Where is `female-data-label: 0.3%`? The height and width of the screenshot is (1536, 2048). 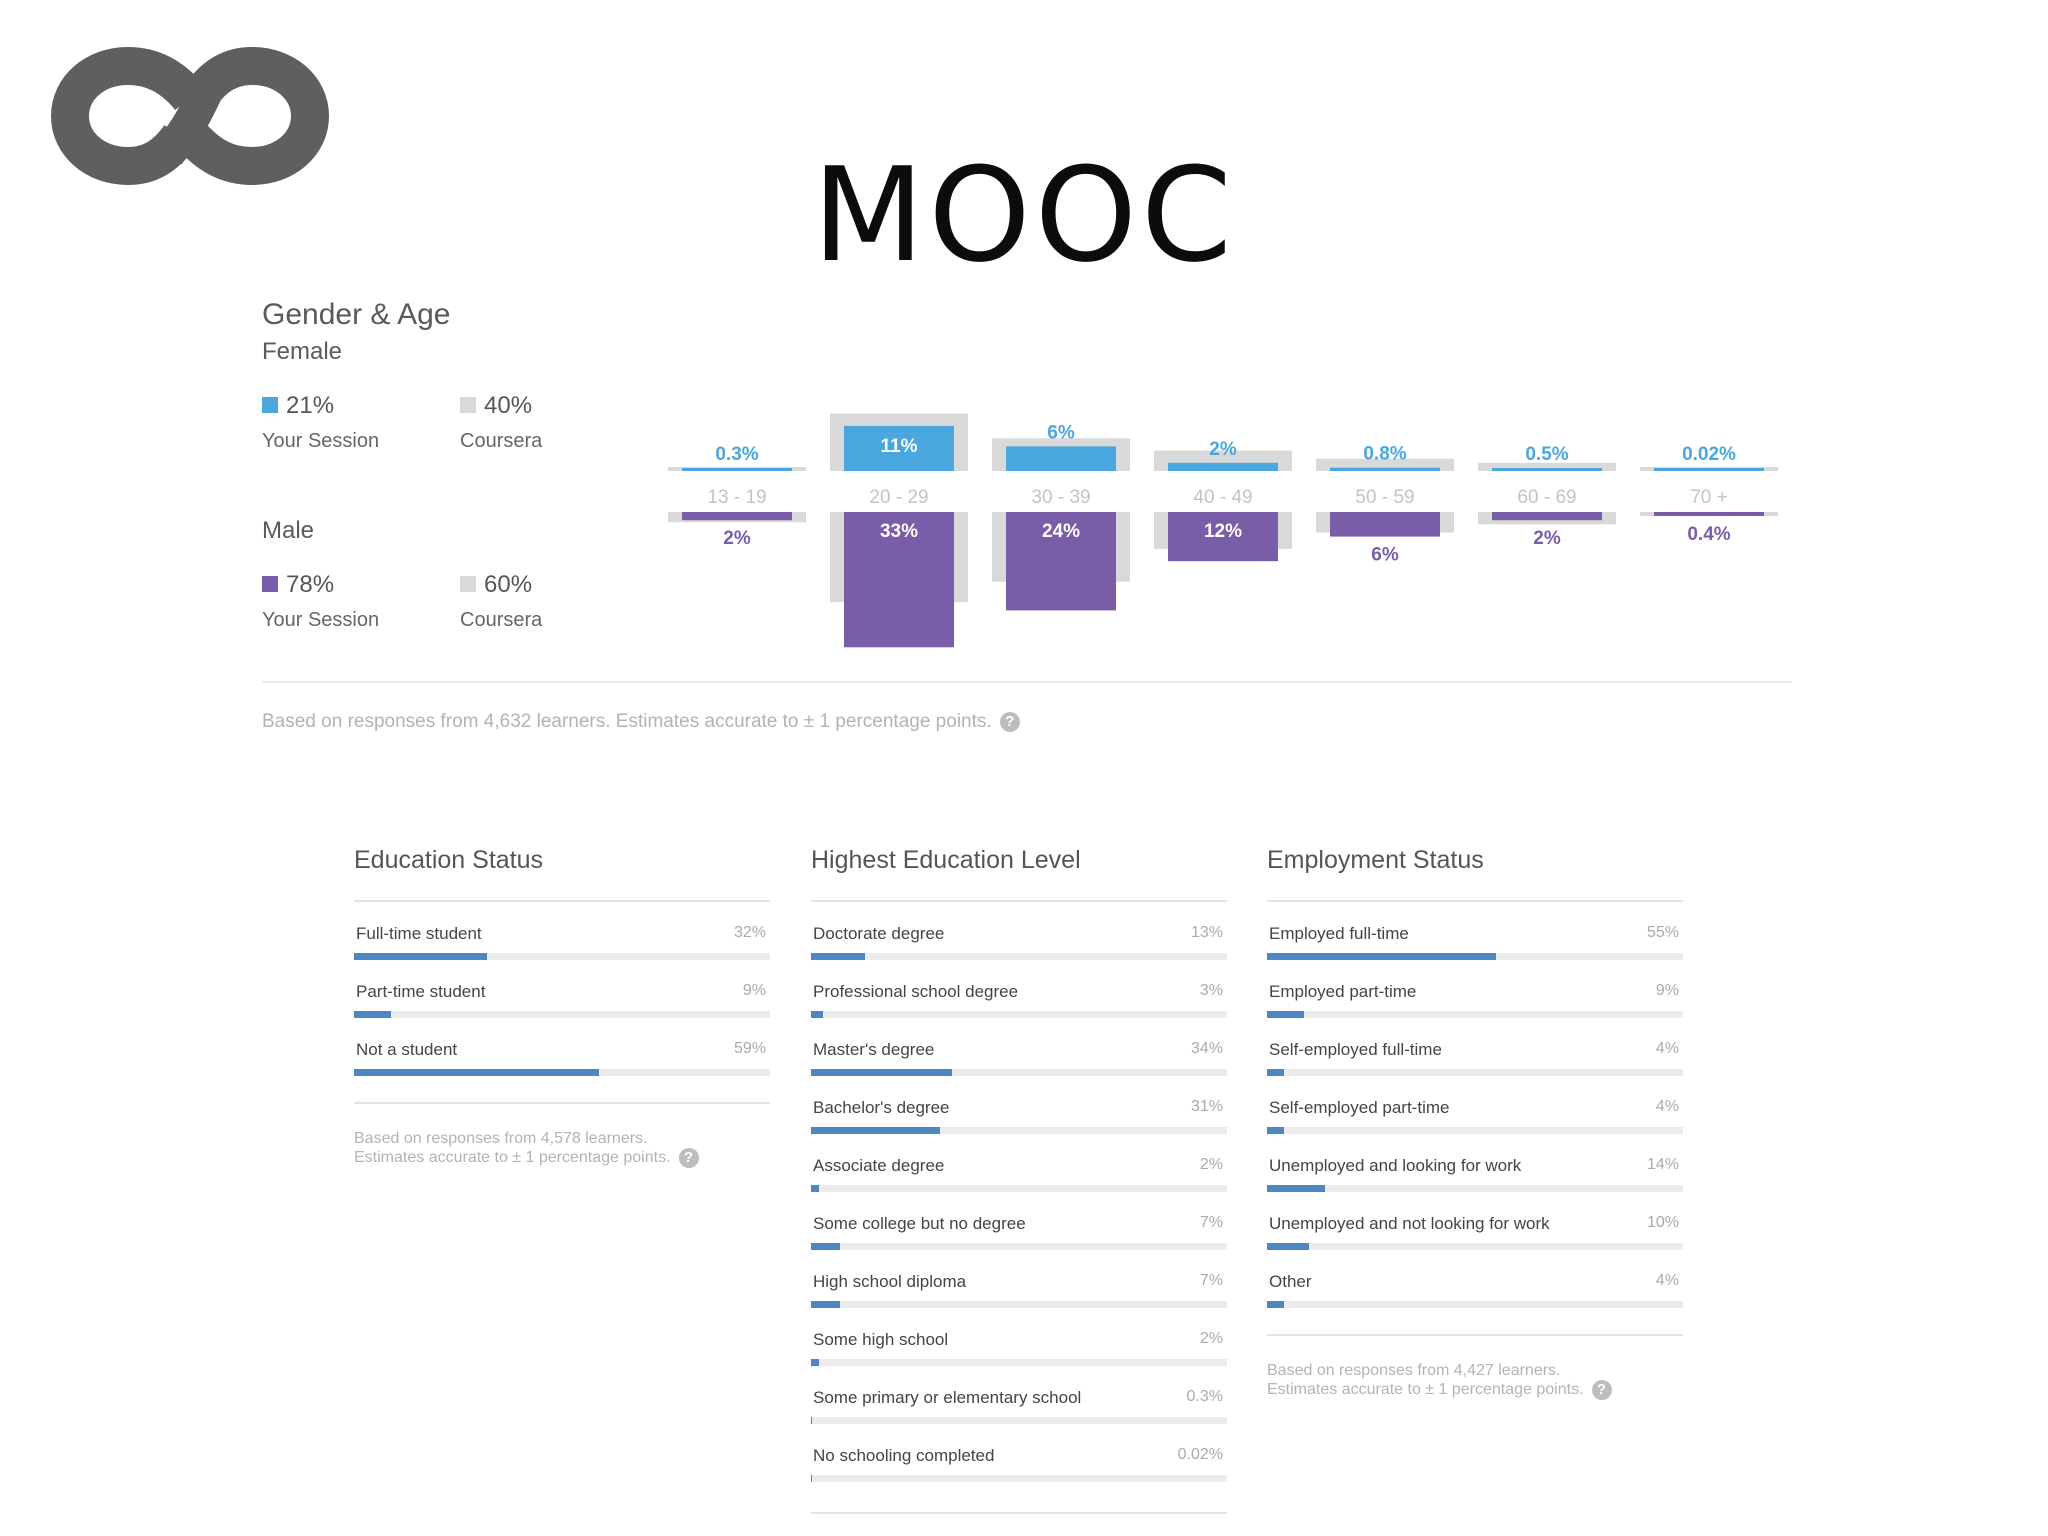
female-data-label: 0.3% is located at coordinates (736, 454).